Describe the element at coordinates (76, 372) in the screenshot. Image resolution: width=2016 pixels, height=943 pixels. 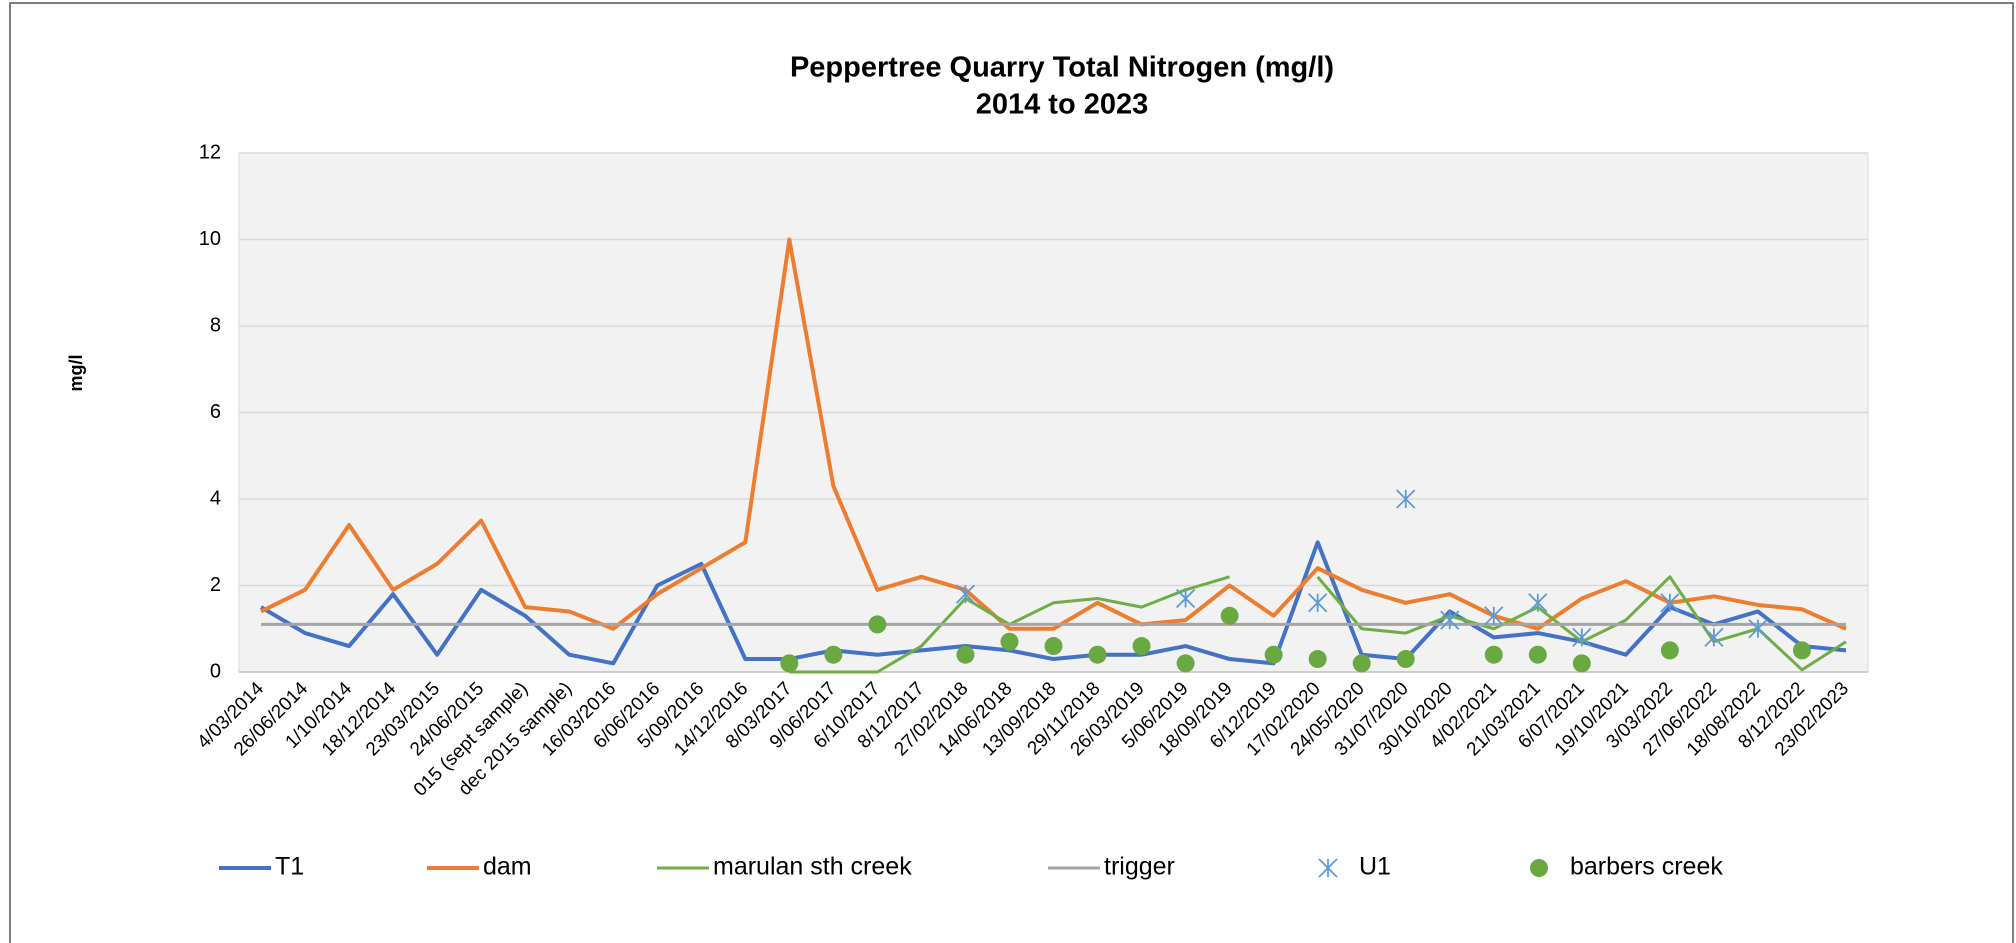
I see `y-axis-label: mg/l` at that location.